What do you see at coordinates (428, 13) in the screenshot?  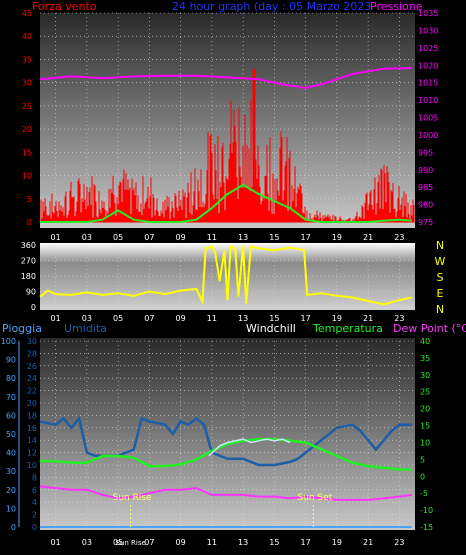 I see `y-tick-label: 1035` at bounding box center [428, 13].